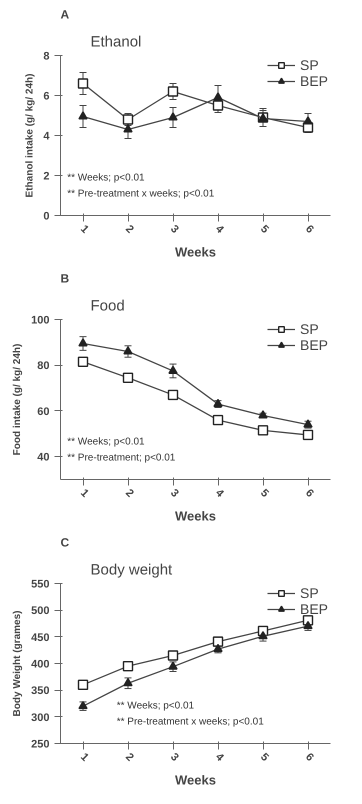  What do you see at coordinates (116, 42) in the screenshot?
I see `chart-title: Ethanol` at bounding box center [116, 42].